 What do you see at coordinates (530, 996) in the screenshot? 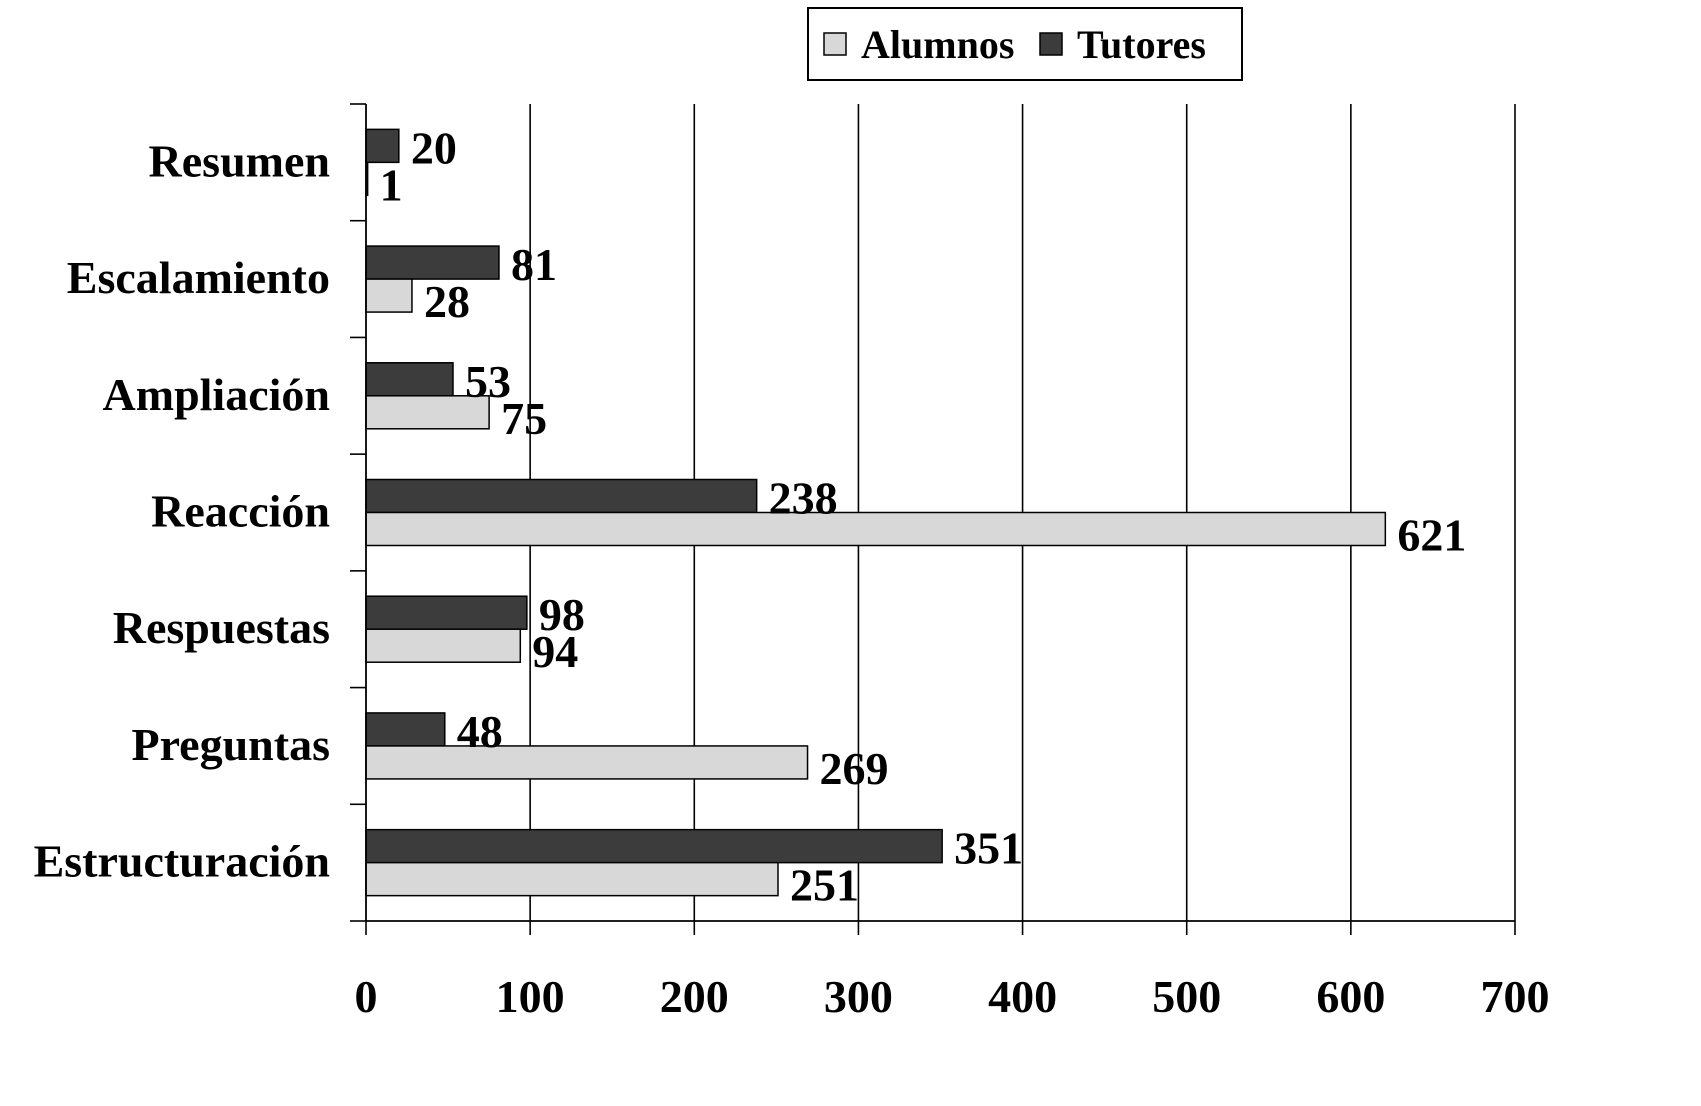
I see `x-tick-label: 100` at bounding box center [530, 996].